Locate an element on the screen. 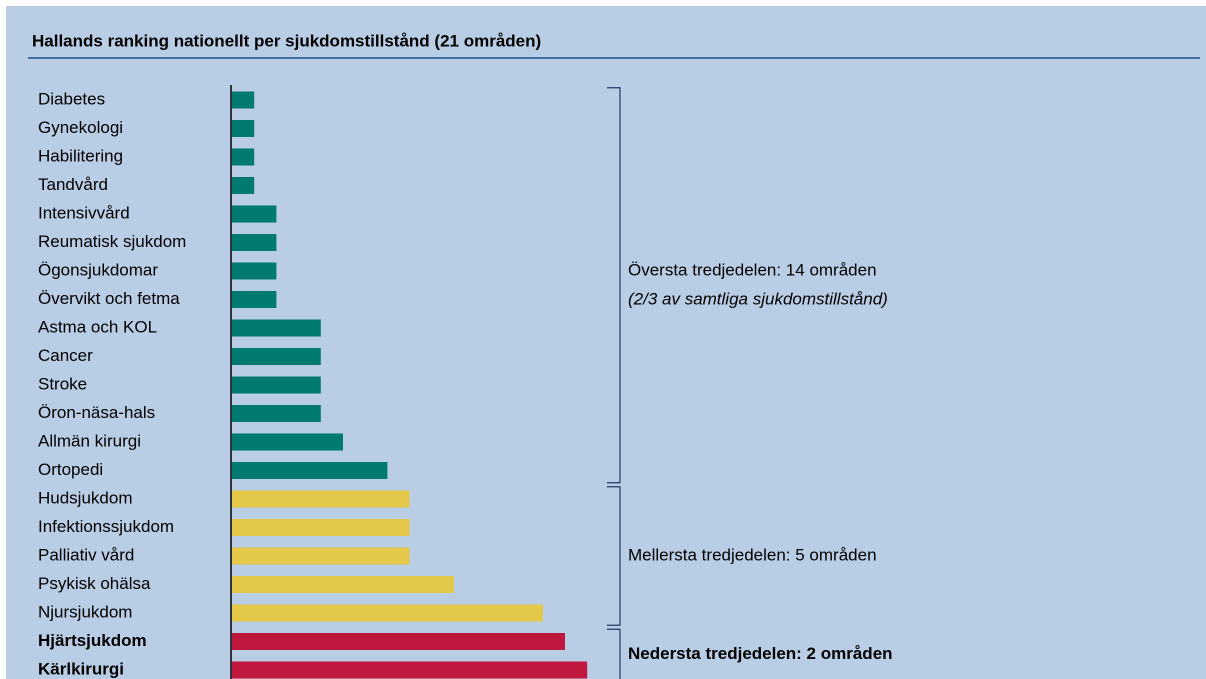 The height and width of the screenshot is (679, 1206). category-label: Öron-näsa-hals is located at coordinates (96, 412).